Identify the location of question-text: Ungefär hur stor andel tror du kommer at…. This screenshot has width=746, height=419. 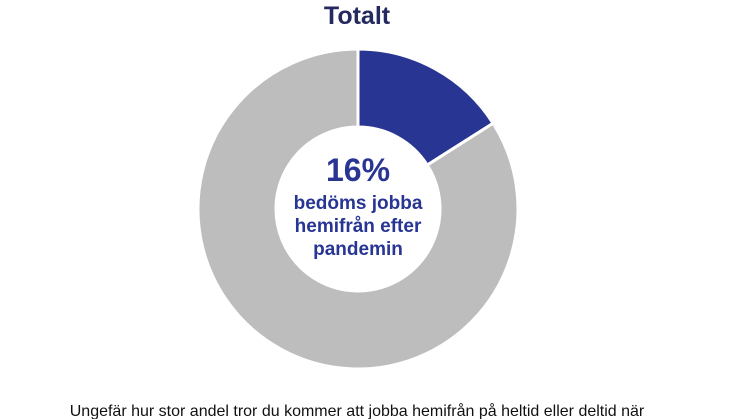
(357, 411).